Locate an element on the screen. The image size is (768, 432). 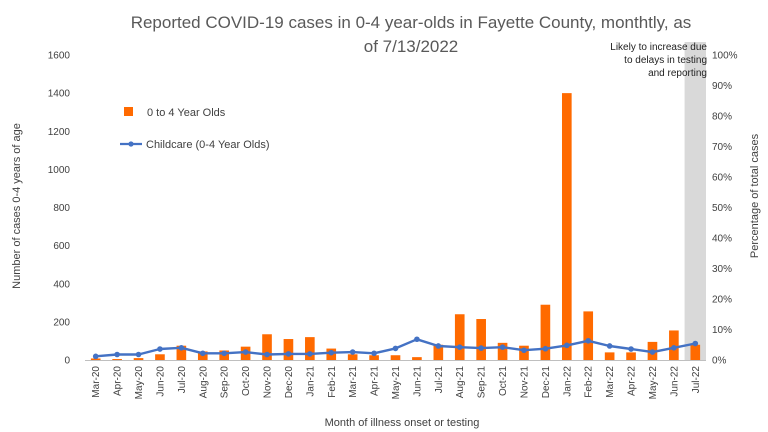
x-tick-label: Jul-21 is located at coordinates (439, 380).